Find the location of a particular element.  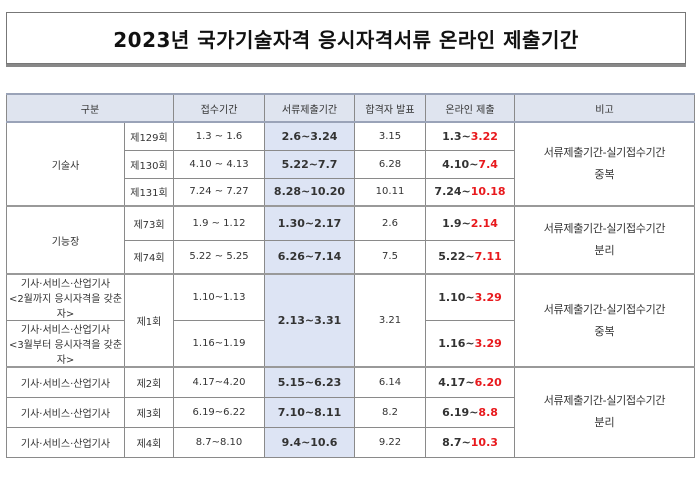

round-cell: 제130회 is located at coordinates (149, 164).